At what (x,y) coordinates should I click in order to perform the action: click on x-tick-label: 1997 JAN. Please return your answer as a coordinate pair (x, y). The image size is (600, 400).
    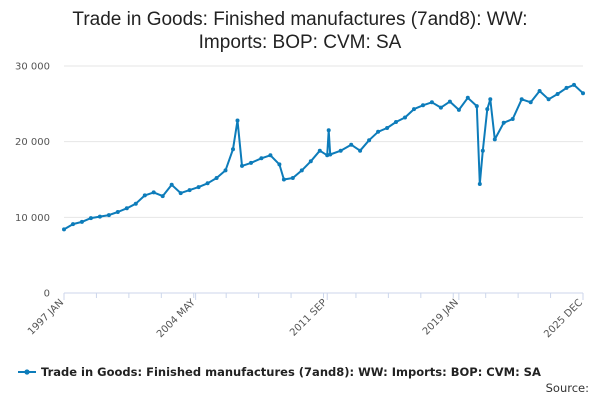
    Looking at the image, I should click on (46, 317).